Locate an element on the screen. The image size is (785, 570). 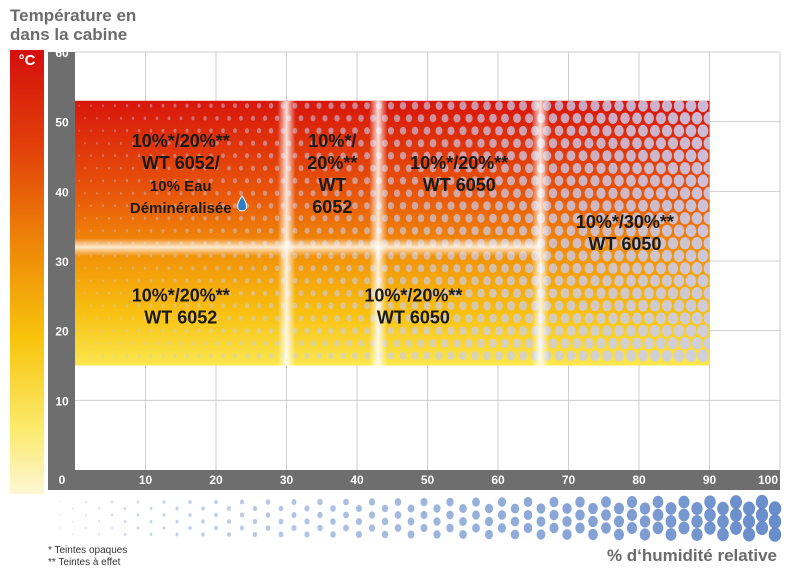
zone-z6: 10%*/20%**WT 6050 is located at coordinates (413, 306).